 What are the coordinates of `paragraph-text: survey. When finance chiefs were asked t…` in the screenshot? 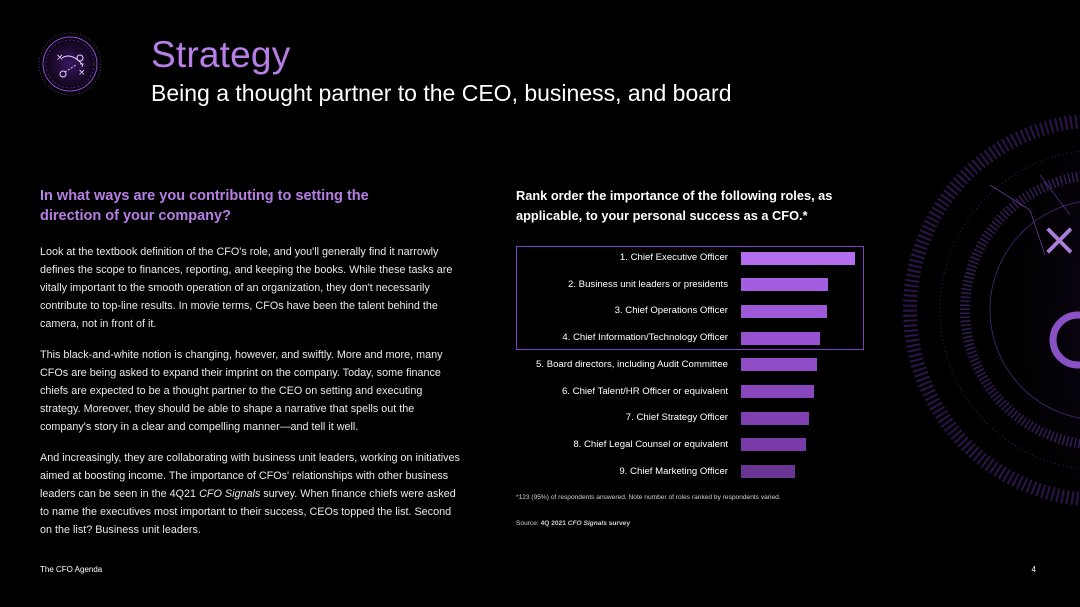 It's located at (248, 512).